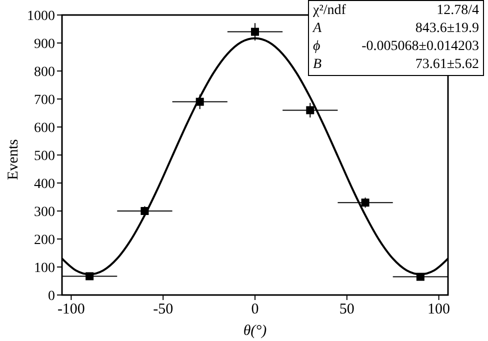  What do you see at coordinates (439, 310) in the screenshot?
I see `x-tick-label: 100` at bounding box center [439, 310].